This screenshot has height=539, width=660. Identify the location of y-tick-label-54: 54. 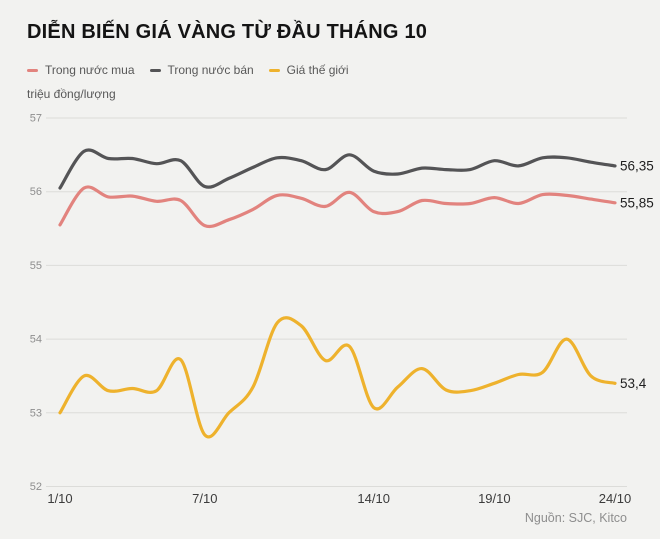
(36, 340).